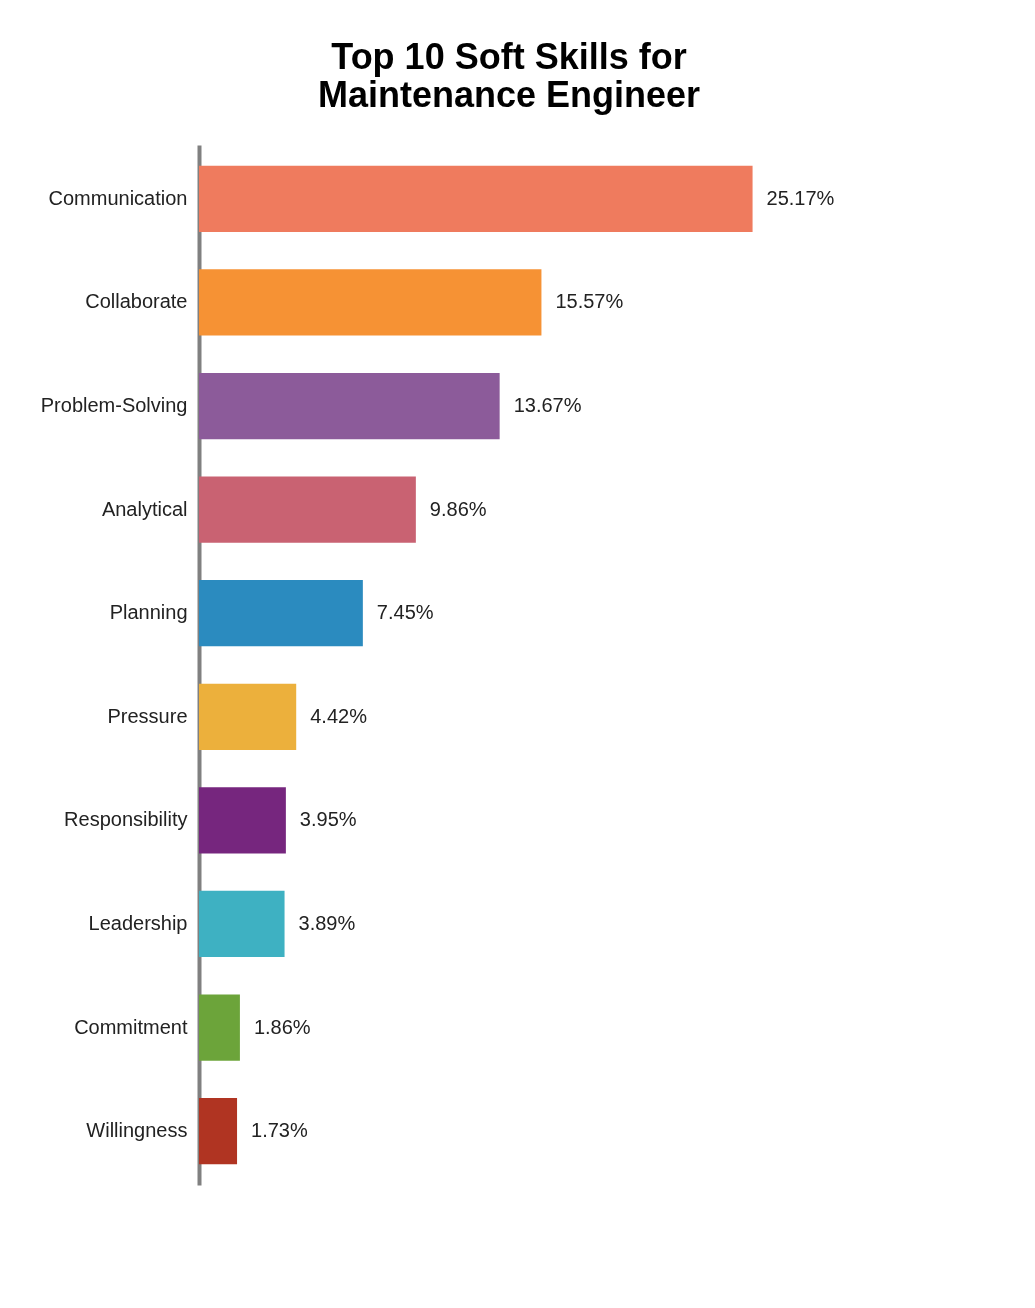 The image size is (1035, 1308). I want to click on data-label: 4.42%, so click(339, 715).